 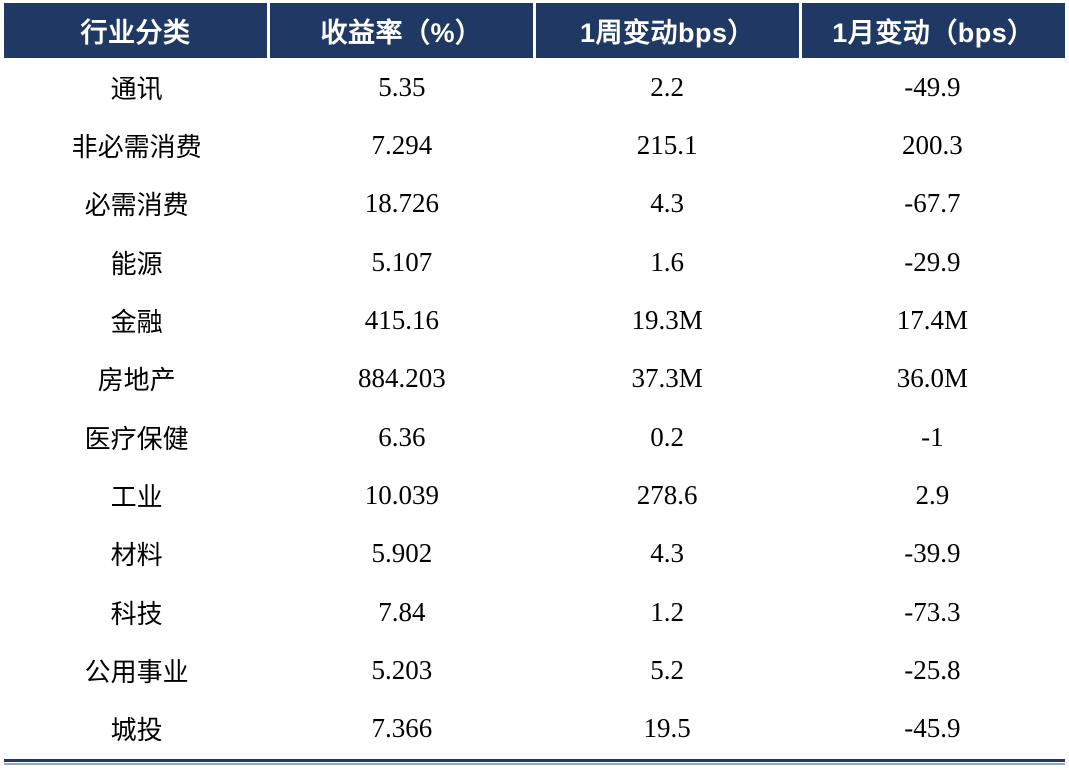 I want to click on cell-month-change: -29.9, so click(x=932, y=261).